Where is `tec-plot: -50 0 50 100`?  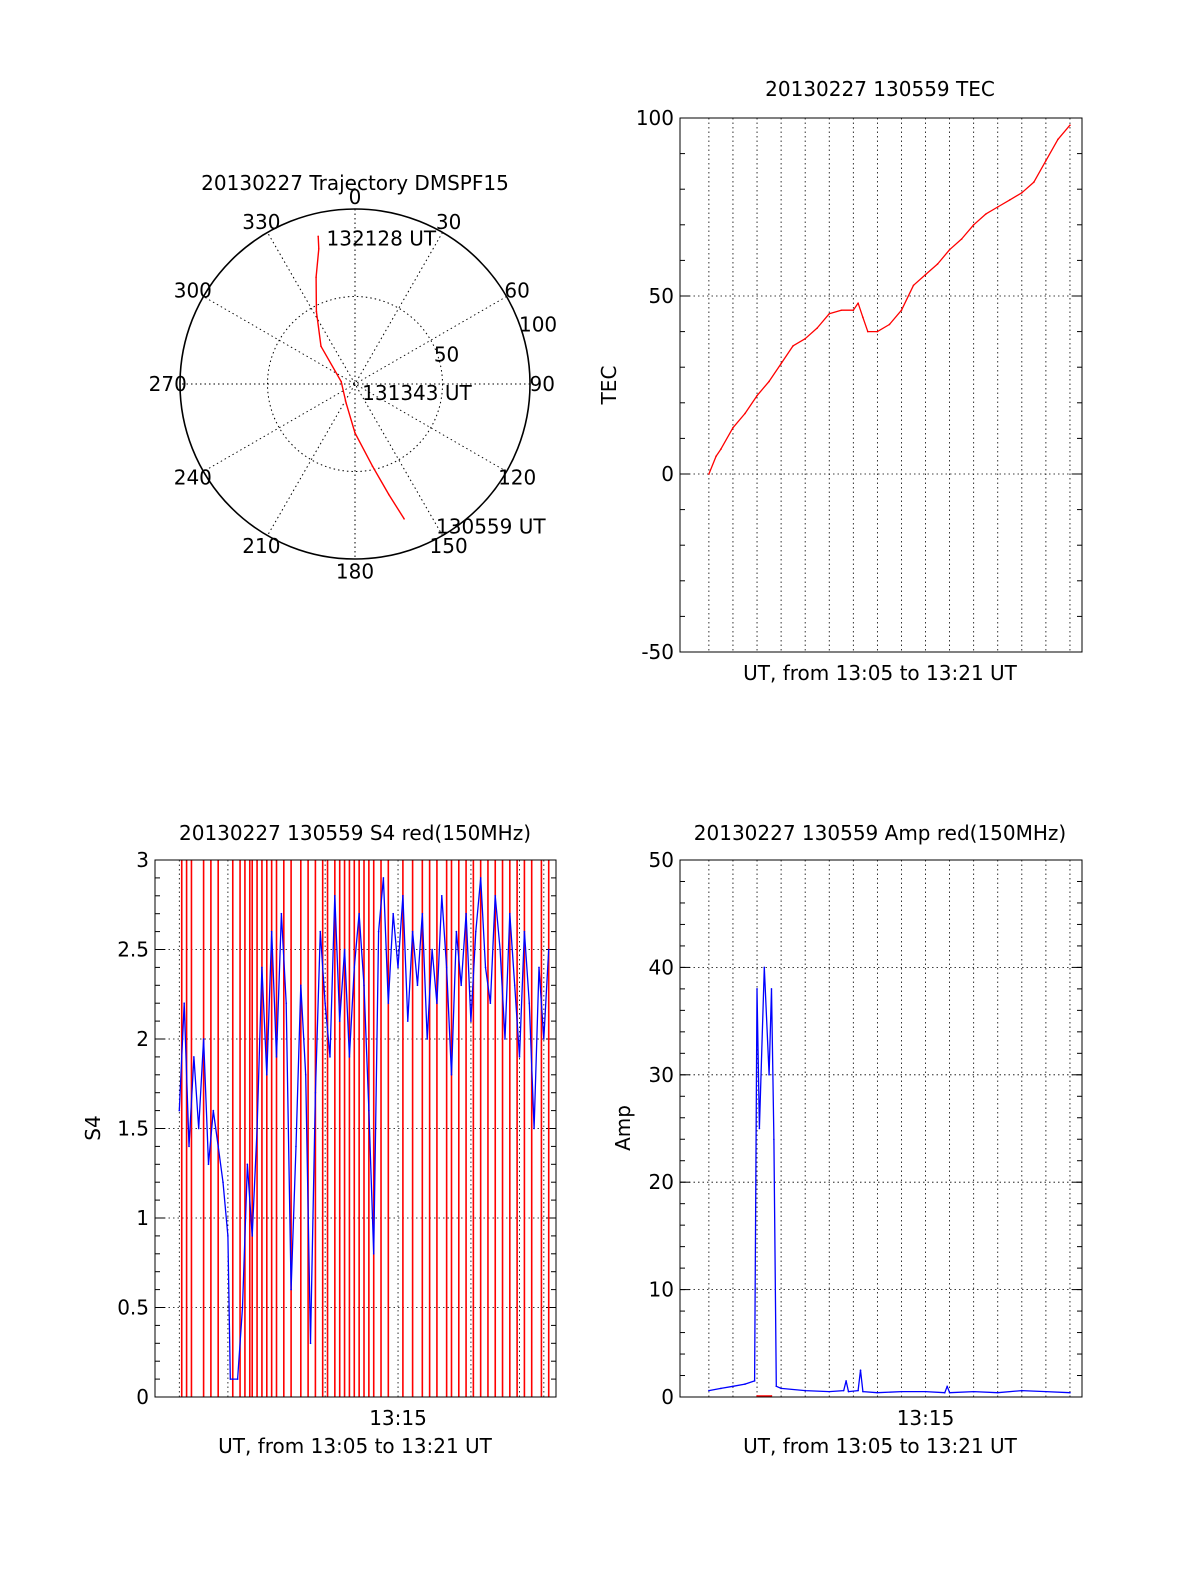
tec-plot: -50 0 50 100 is located at coordinates (859, 385).